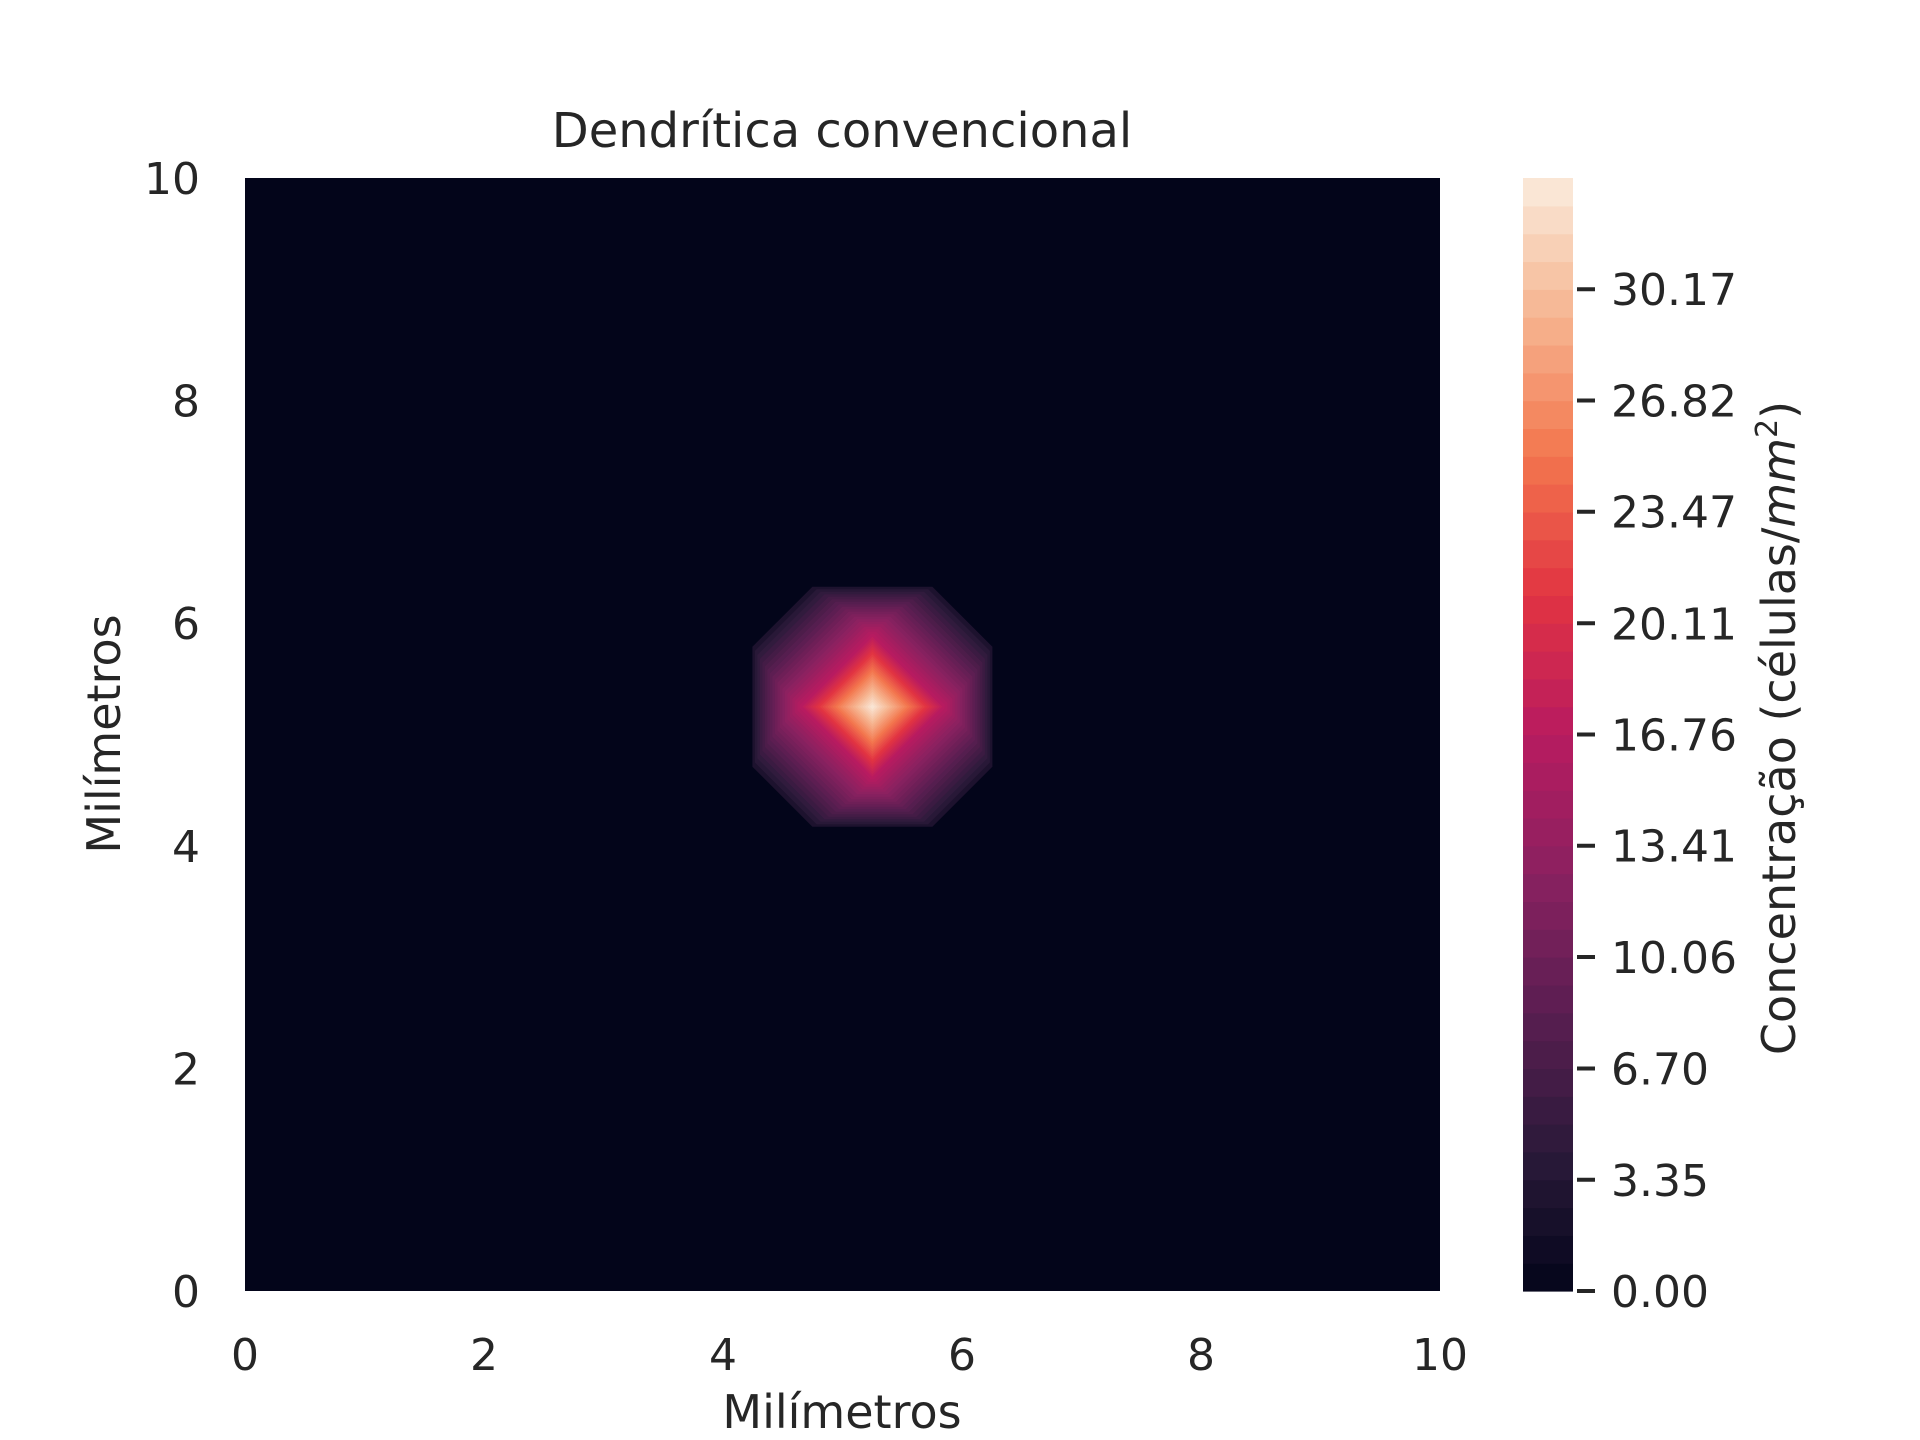 This screenshot has height=1440, width=1920. I want to click on colorbar-label-exponent: 2, so click(1767, 428).